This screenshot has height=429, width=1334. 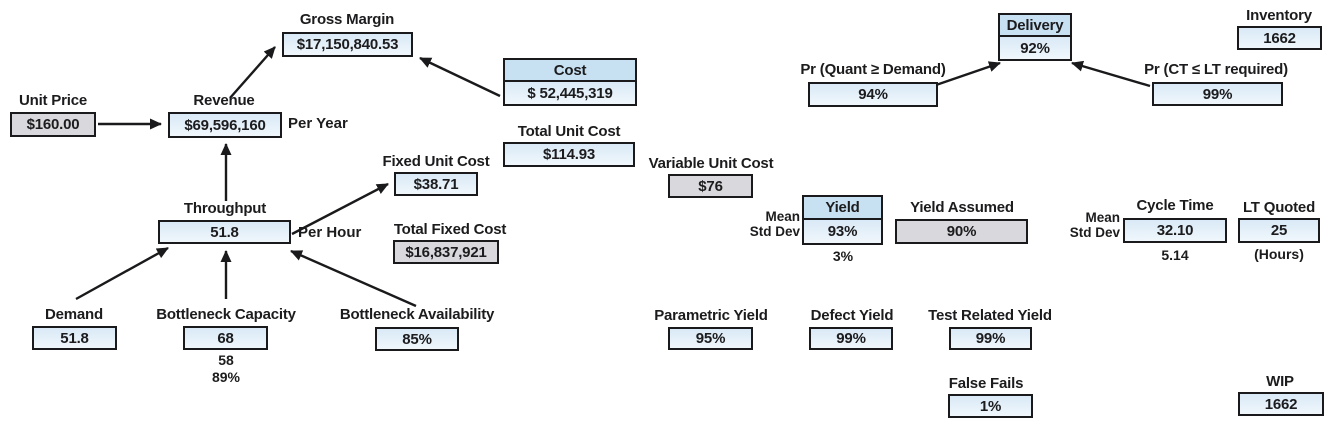 What do you see at coordinates (347, 44) in the screenshot?
I see `gross-margin-value-box: $17,150,840.53` at bounding box center [347, 44].